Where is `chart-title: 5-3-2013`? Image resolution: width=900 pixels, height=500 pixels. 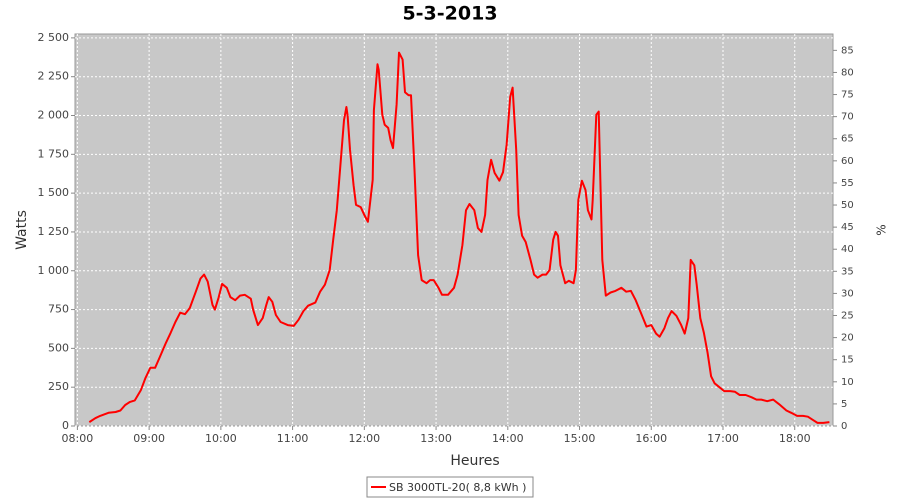
chart-title: 5-3-2013 is located at coordinates (449, 14).